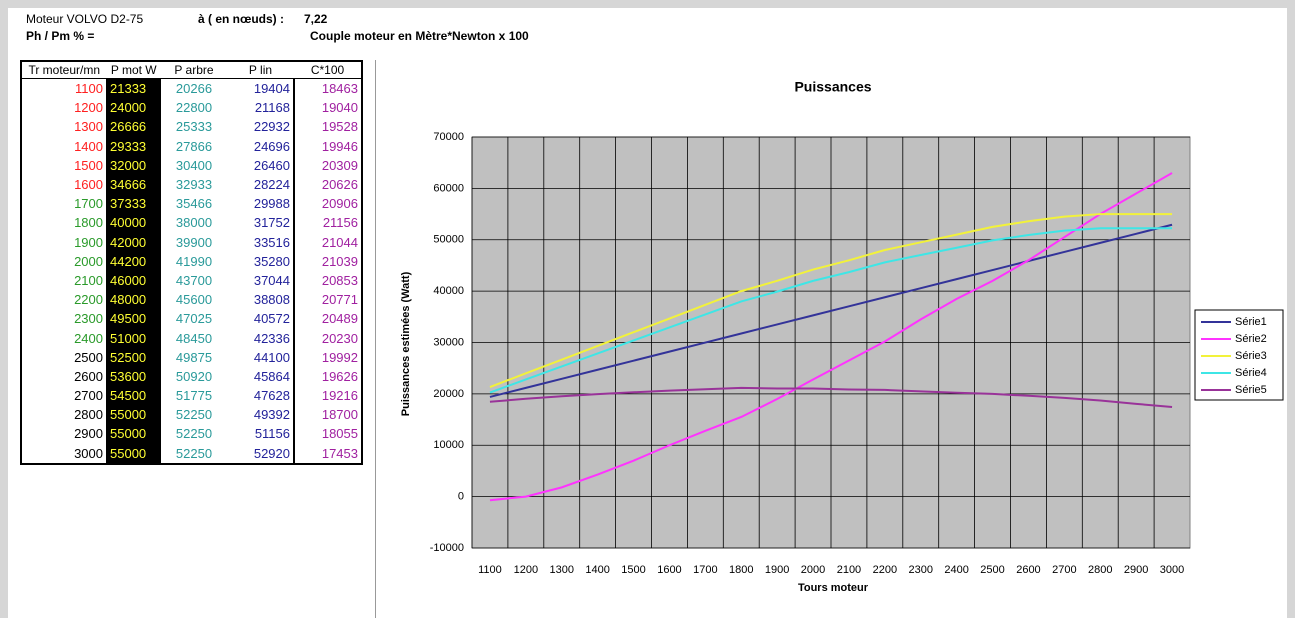 The width and height of the screenshot is (1295, 618). Describe the element at coordinates (241, 19) in the screenshot. I see `speed-label: à ( en nœuds) :` at that location.